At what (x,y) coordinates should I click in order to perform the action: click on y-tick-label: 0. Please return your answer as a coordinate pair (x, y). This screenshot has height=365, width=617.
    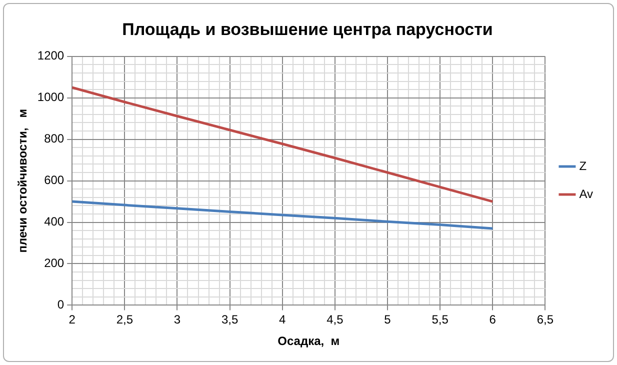
    Looking at the image, I should click on (60, 305).